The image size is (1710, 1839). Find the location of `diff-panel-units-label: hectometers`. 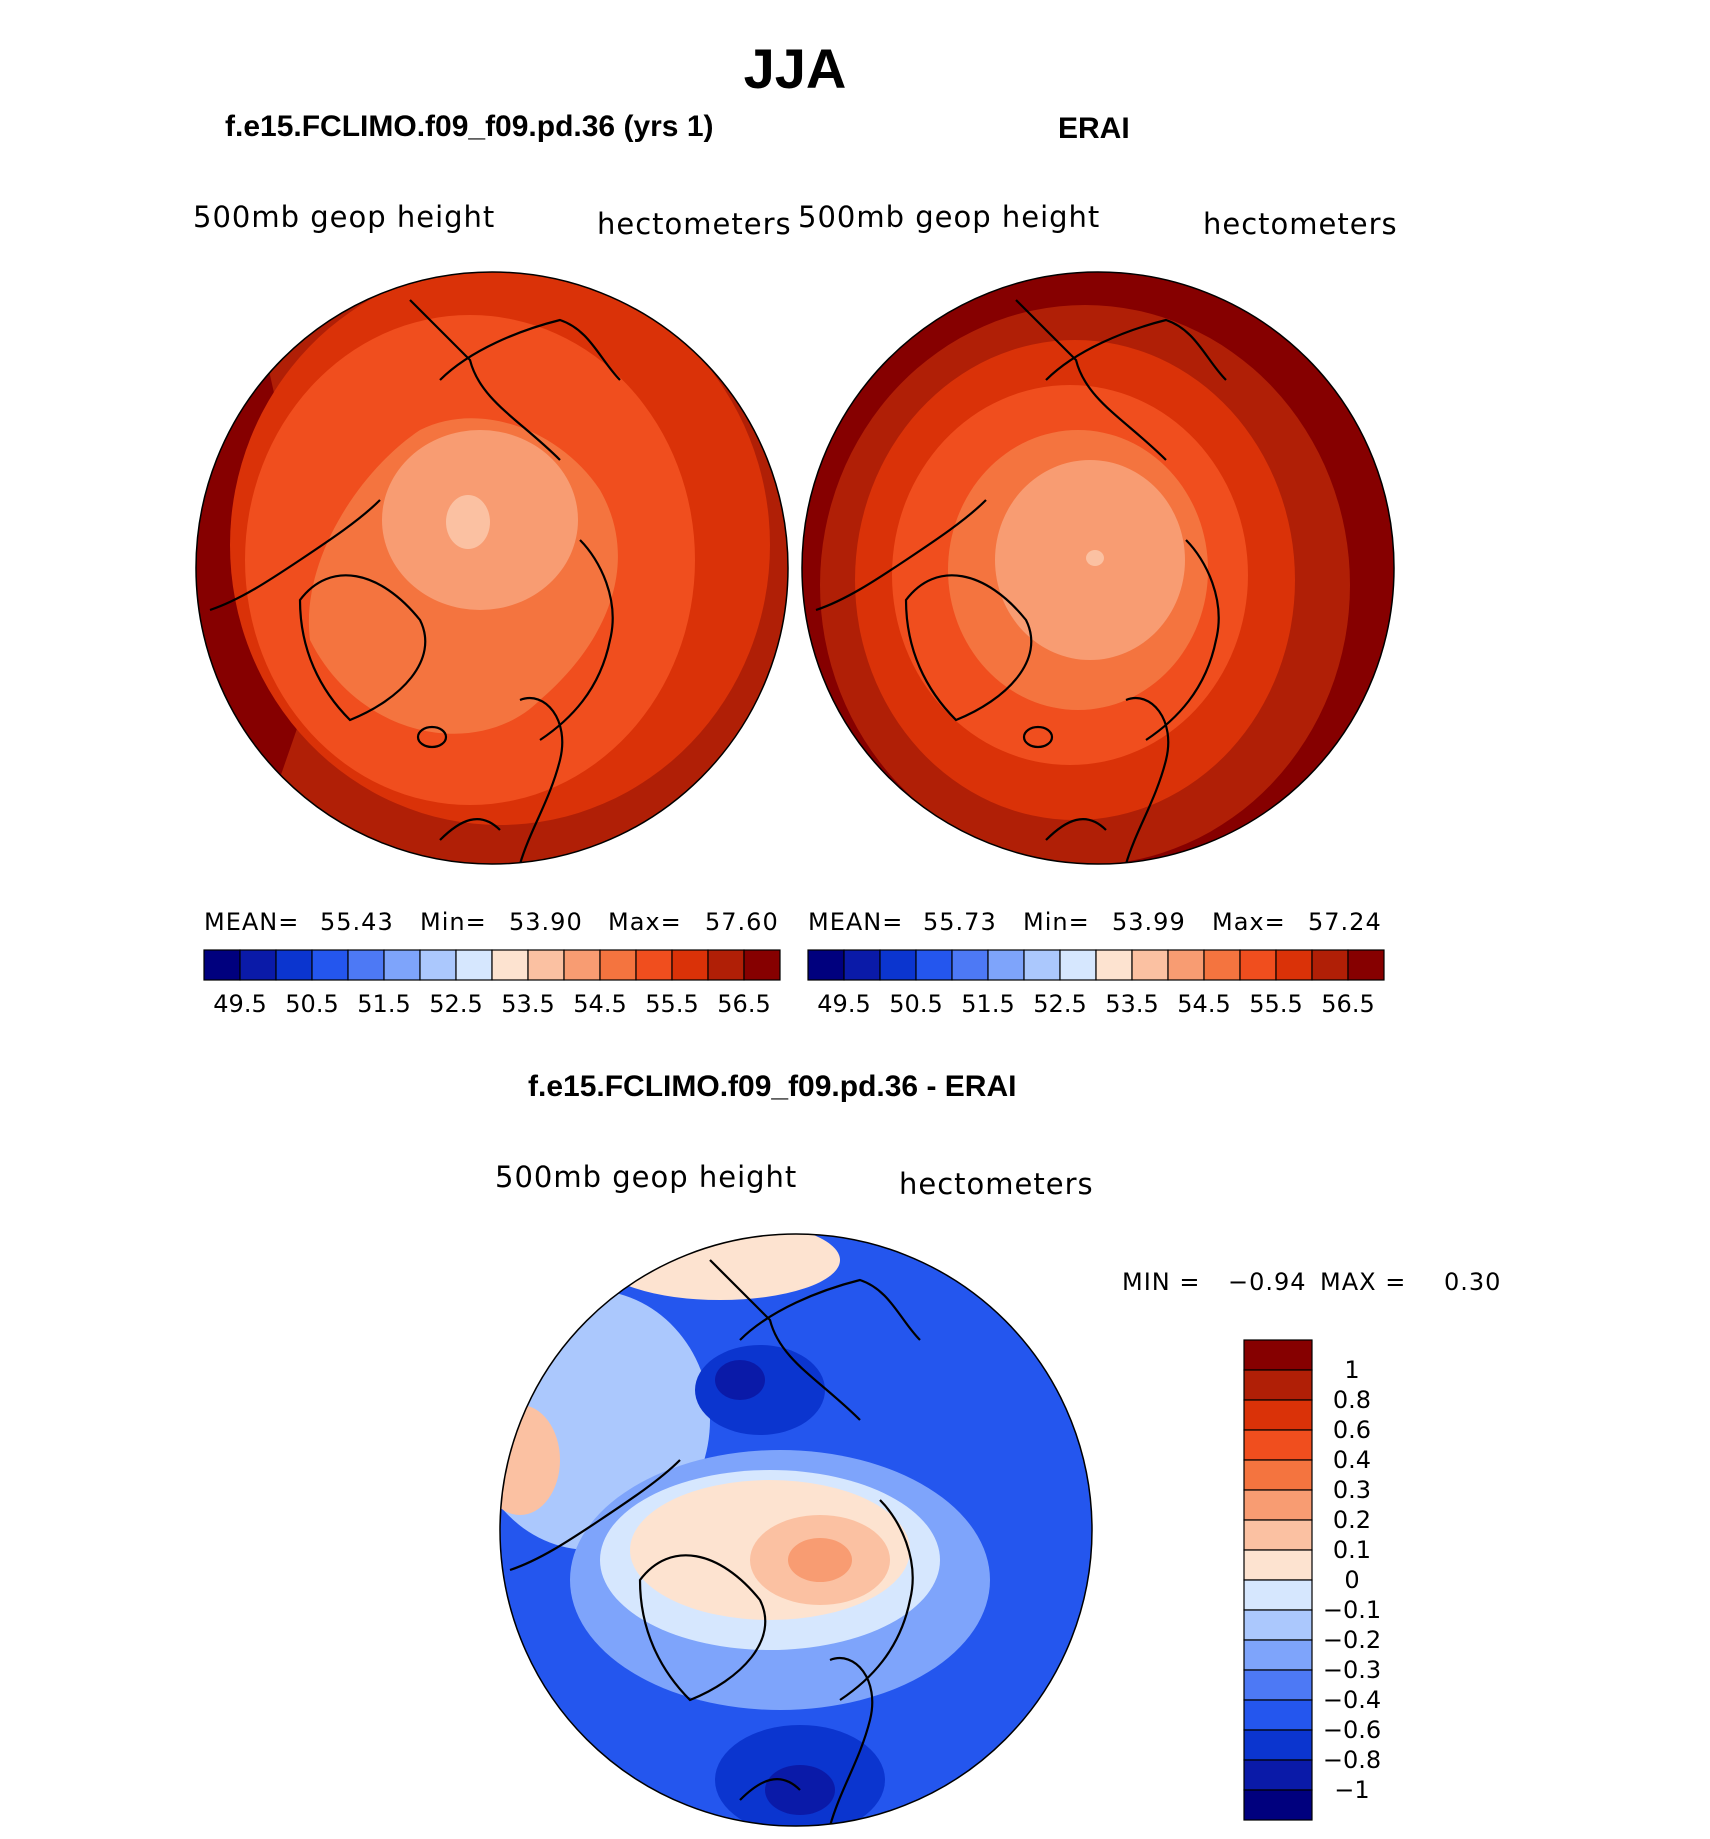

diff-panel-units-label: hectometers is located at coordinates (996, 1184).